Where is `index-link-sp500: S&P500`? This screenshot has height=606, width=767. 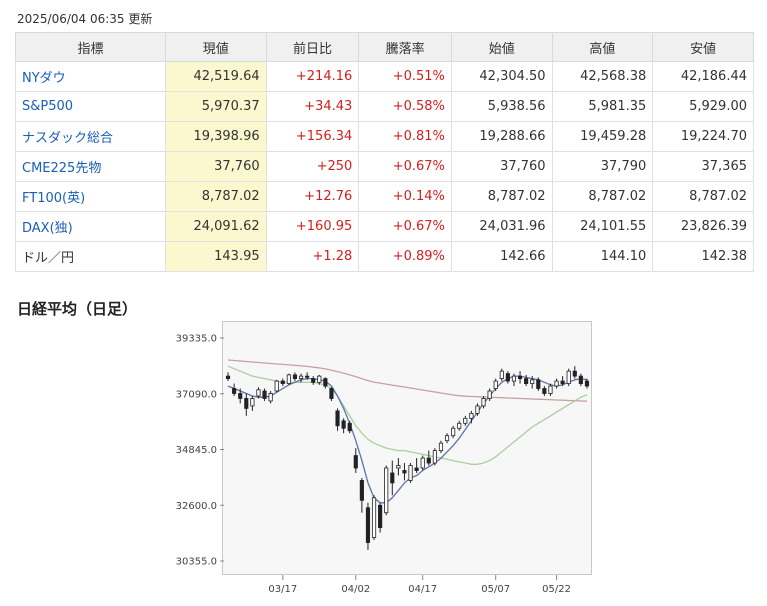 index-link-sp500: S&P500 is located at coordinates (90, 106).